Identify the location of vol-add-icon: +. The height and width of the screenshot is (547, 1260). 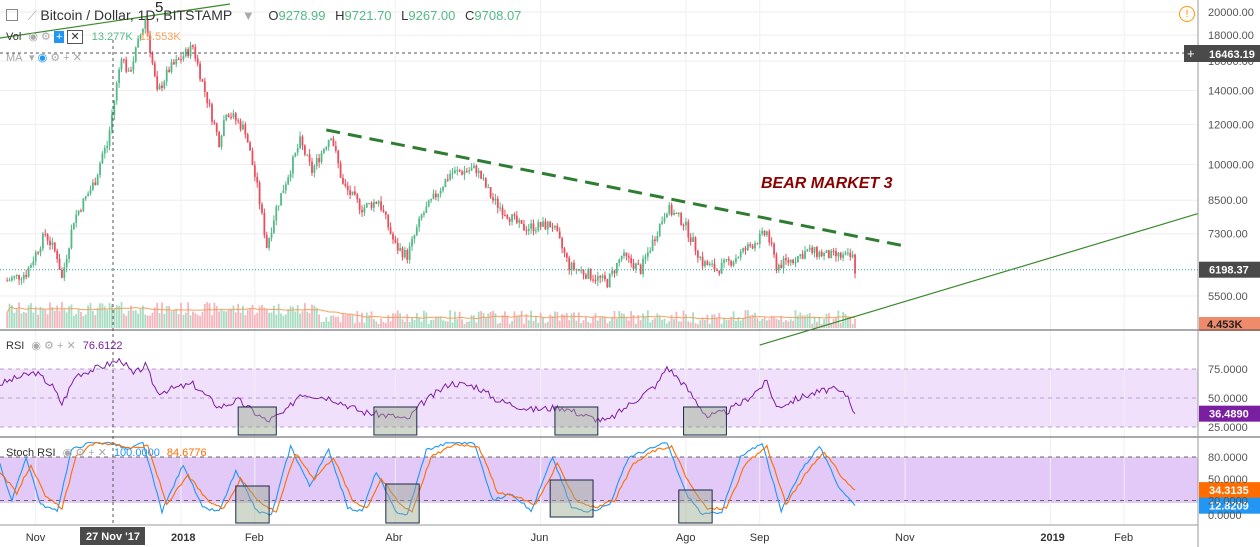
(59, 37).